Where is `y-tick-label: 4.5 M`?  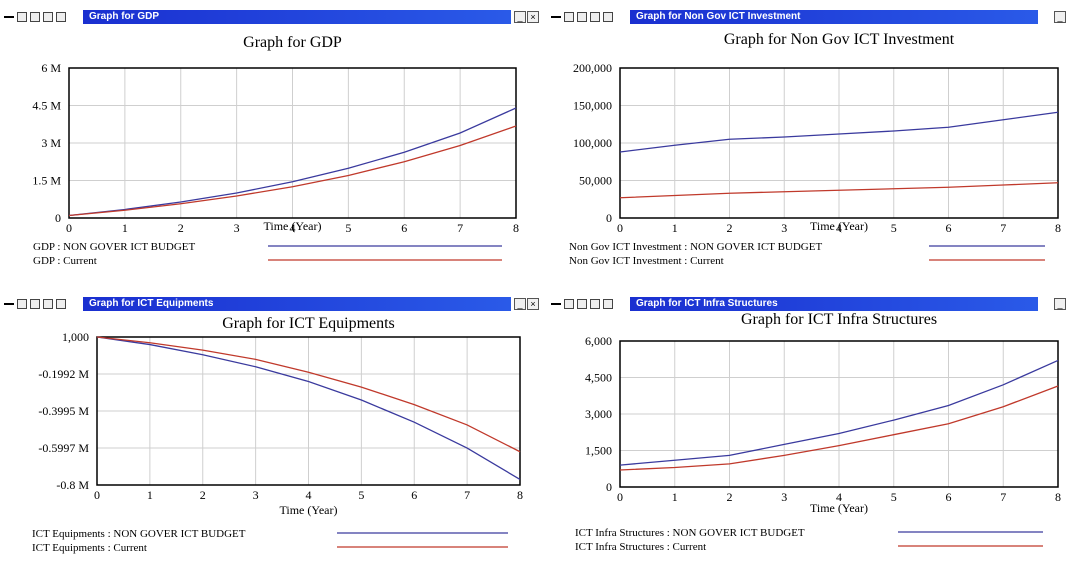 y-tick-label: 4.5 M is located at coordinates (46, 106).